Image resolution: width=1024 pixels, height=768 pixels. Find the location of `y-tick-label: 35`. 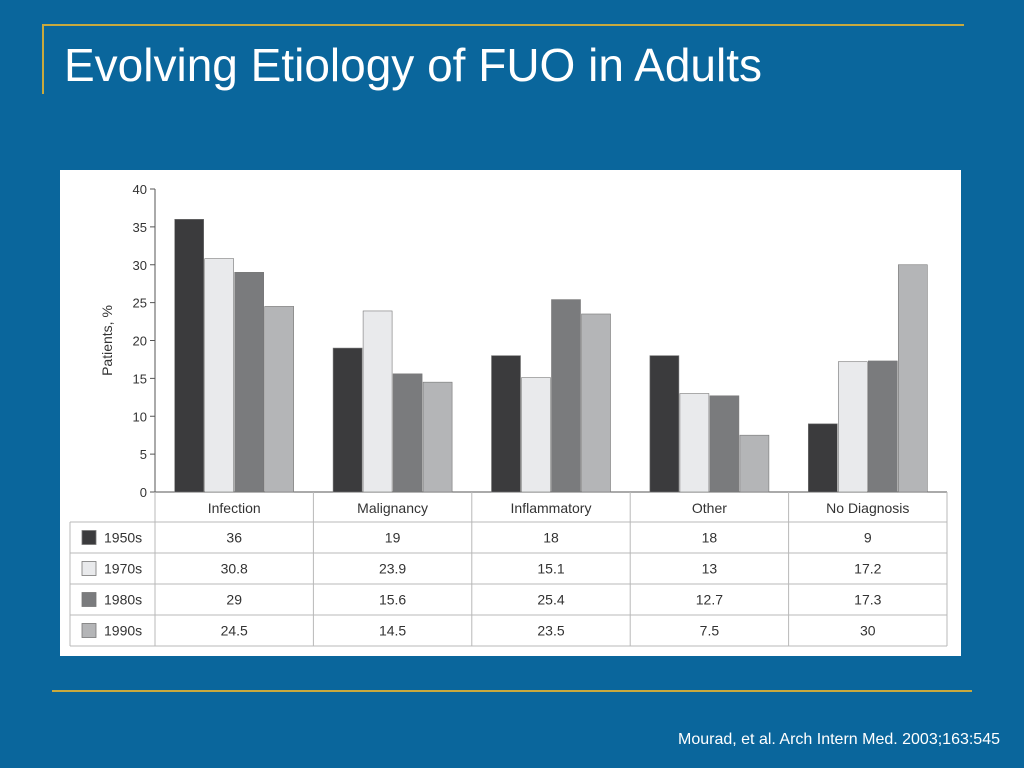

y-tick-label: 35 is located at coordinates (140, 227).